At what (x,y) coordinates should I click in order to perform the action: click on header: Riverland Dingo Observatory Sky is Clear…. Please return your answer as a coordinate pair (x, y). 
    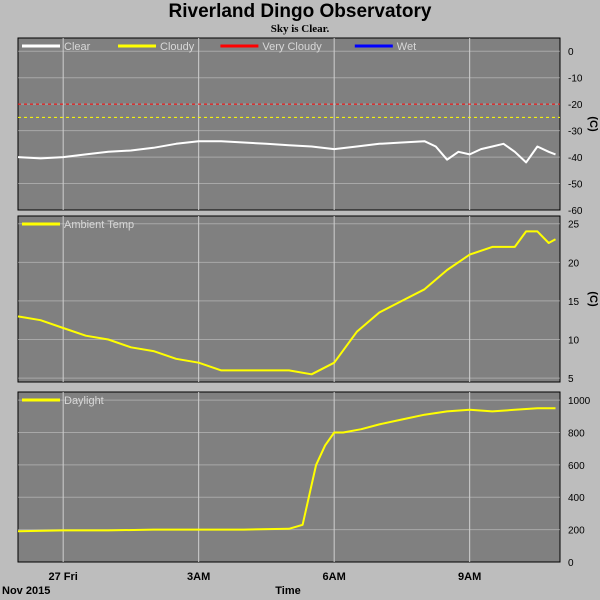
    Looking at the image, I should click on (300, 18).